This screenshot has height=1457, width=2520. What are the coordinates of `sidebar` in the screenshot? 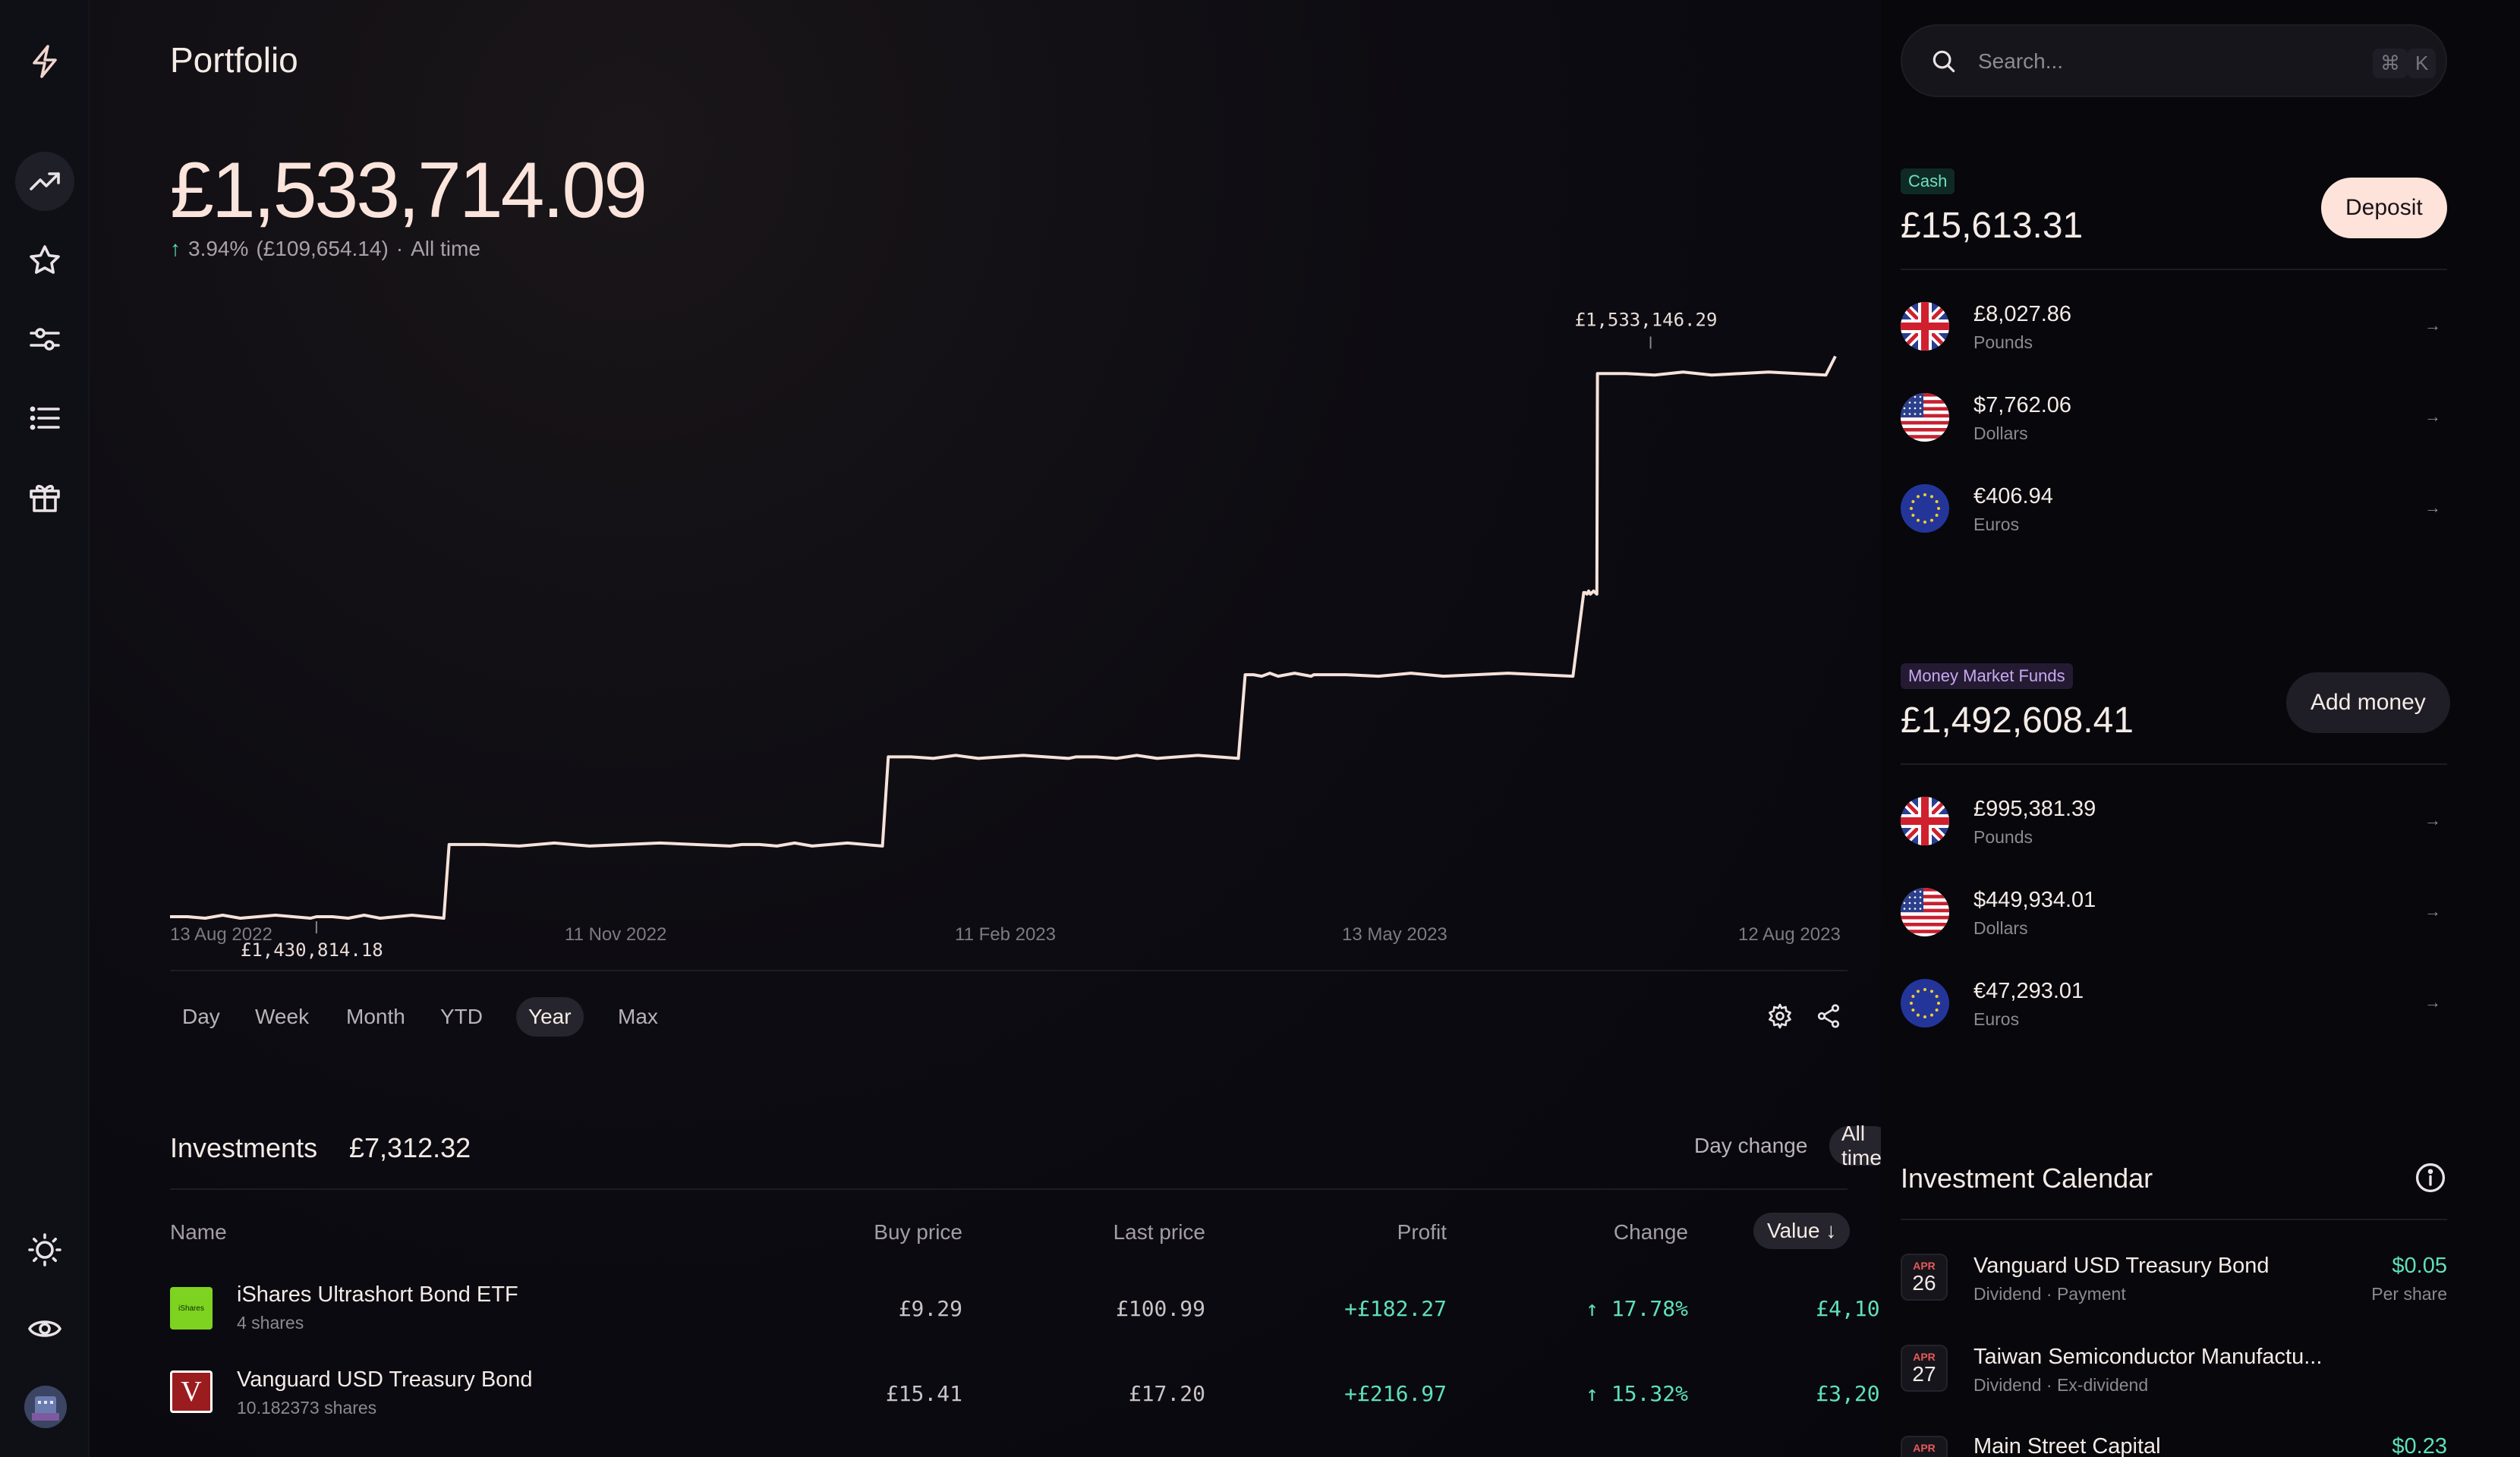 It's located at (45, 728).